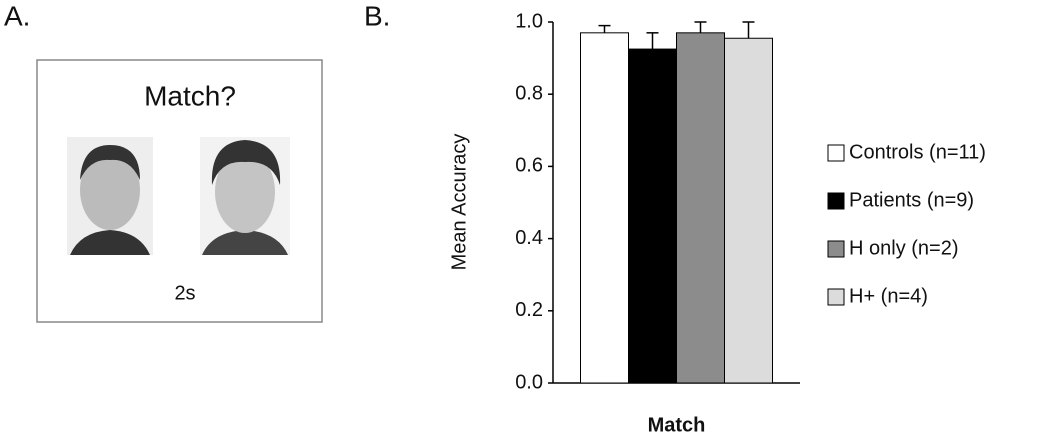  I want to click on y-axis-label: Mean Accuracy, so click(459, 202).